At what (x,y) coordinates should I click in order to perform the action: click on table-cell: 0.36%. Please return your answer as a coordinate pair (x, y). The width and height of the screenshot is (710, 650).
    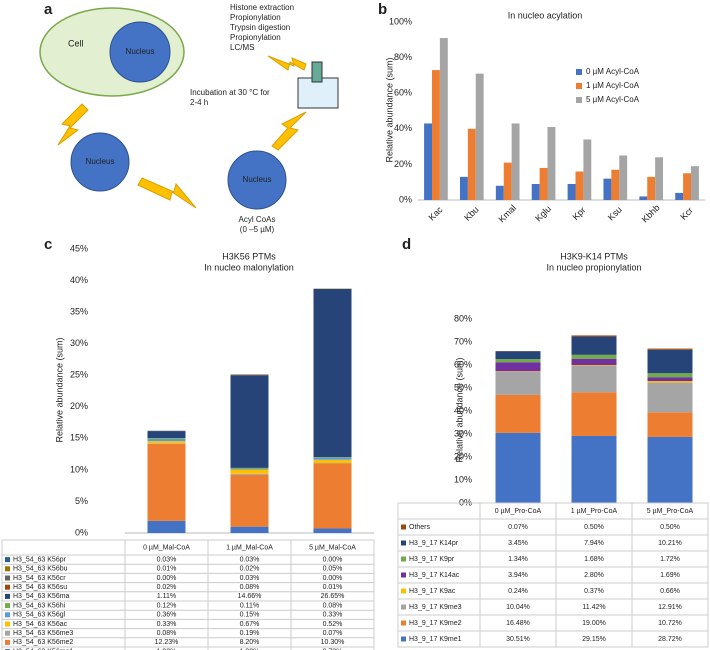
    Looking at the image, I should click on (167, 615).